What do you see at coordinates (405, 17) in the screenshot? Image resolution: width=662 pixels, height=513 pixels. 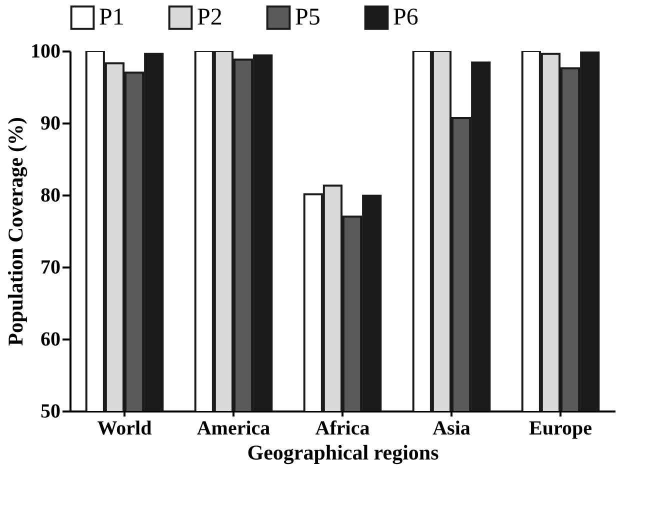 I see `legend-label: P6` at bounding box center [405, 17].